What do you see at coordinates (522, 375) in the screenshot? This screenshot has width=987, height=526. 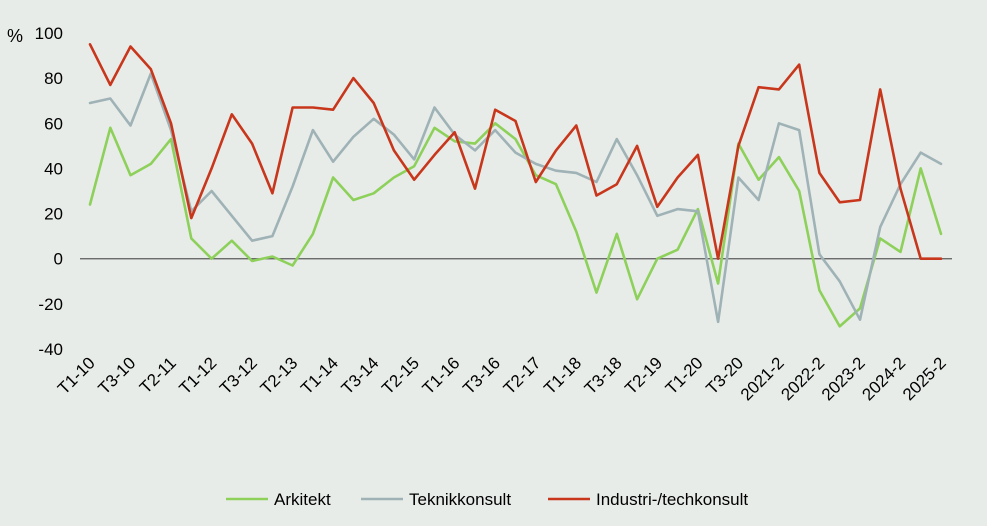 I see `x-tick-label: T2-17` at bounding box center [522, 375].